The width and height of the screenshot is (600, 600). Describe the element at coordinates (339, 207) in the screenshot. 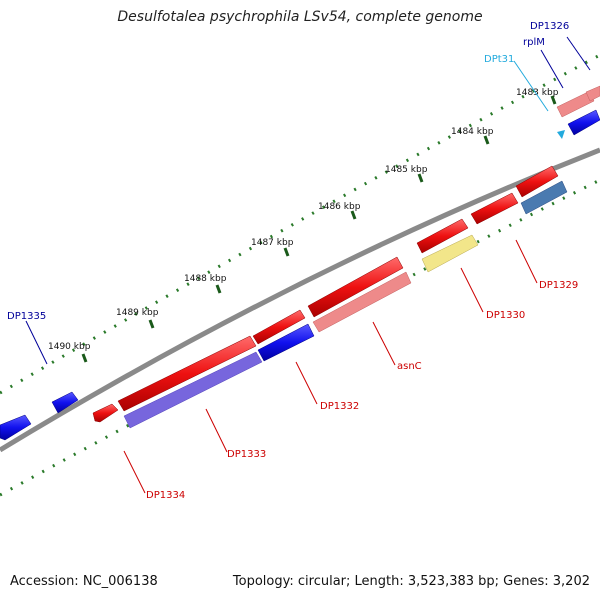

I see `tick-label-1486: 1486 kbp` at that location.